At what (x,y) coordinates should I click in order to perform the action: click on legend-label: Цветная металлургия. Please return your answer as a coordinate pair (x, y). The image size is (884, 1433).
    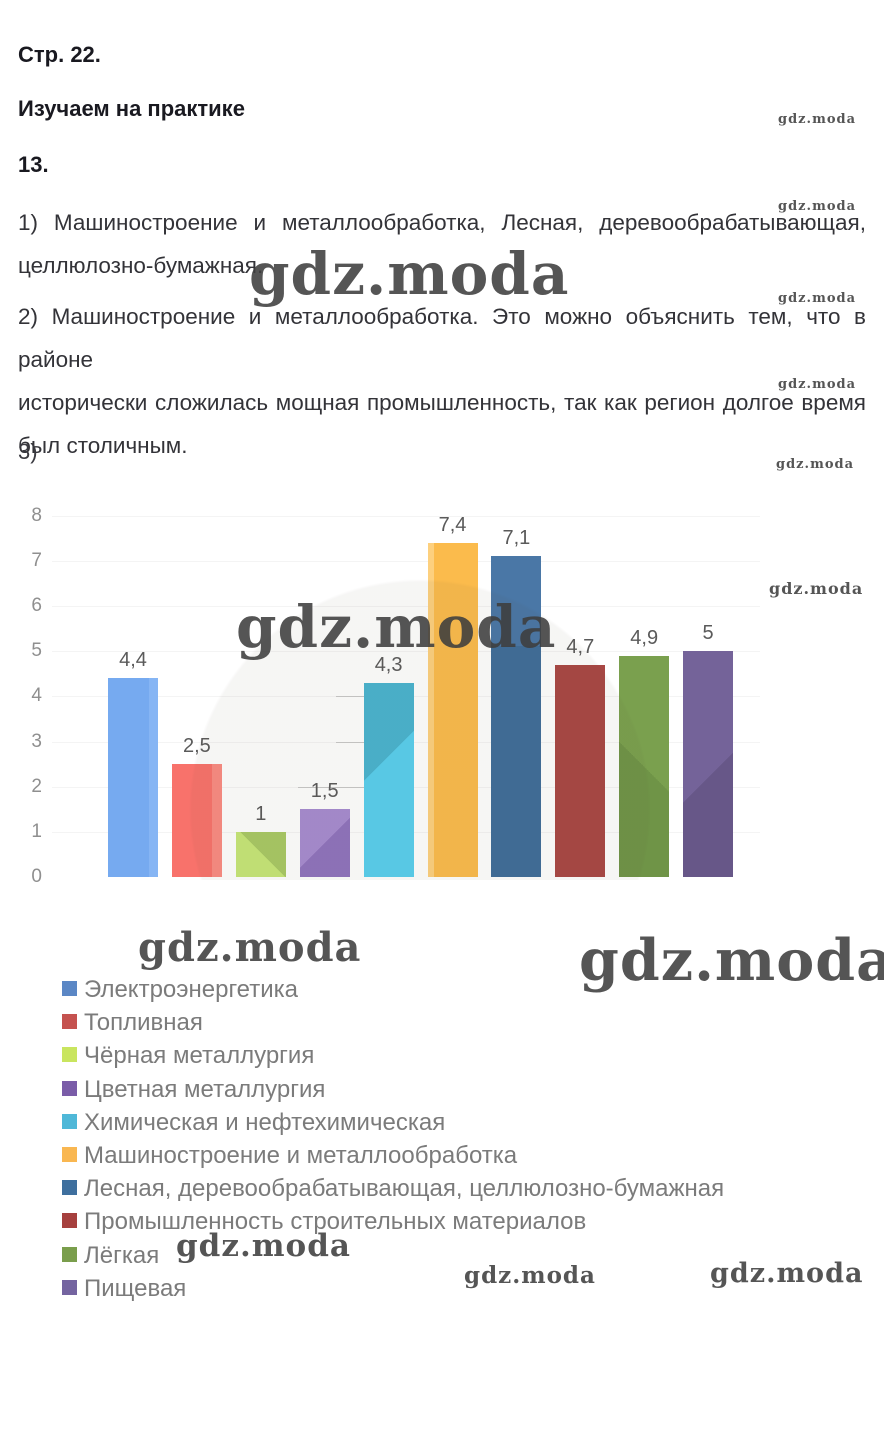
    Looking at the image, I should click on (205, 1089).